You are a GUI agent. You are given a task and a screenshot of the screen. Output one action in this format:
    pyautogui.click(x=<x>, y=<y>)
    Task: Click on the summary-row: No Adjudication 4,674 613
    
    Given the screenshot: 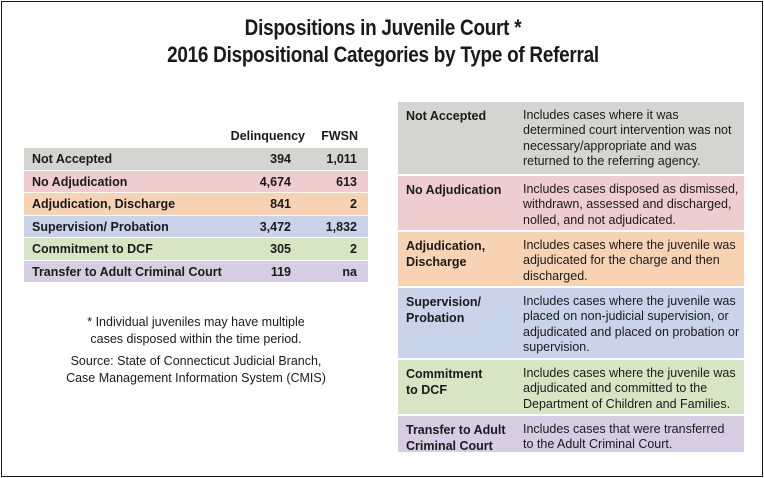 What is the action you would take?
    pyautogui.click(x=196, y=181)
    